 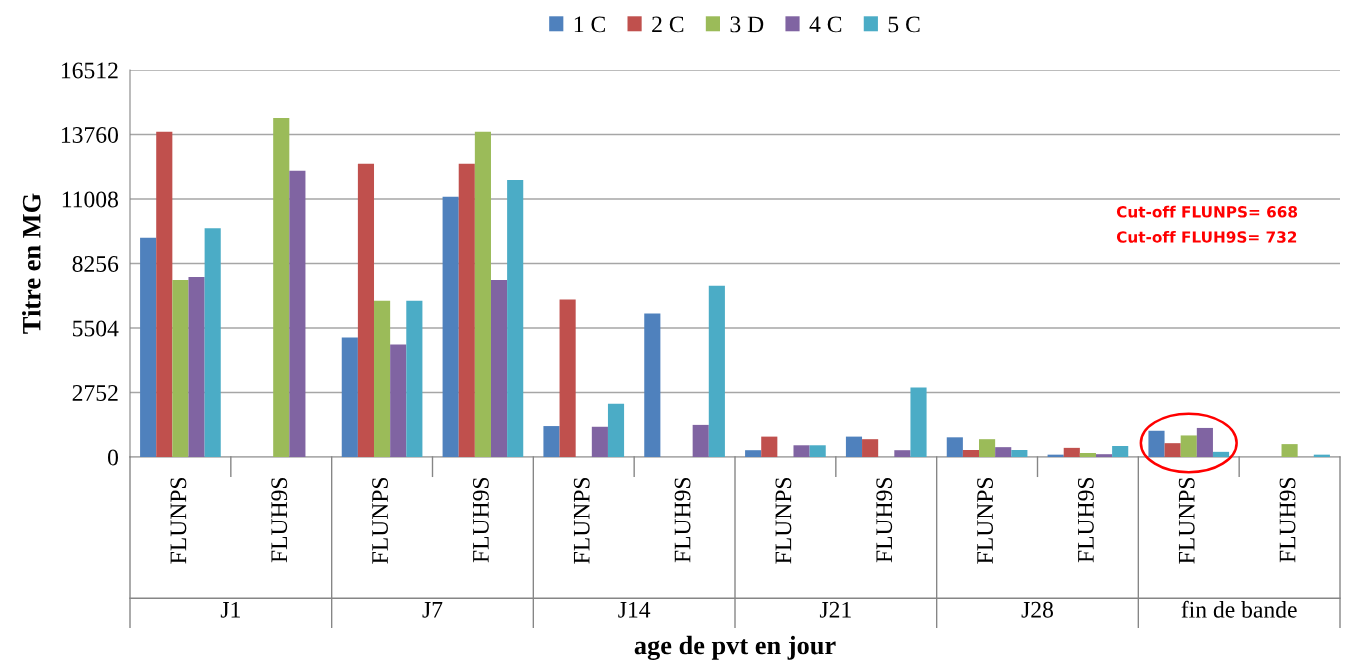 What do you see at coordinates (747, 24) in the screenshot?
I see `legend-label: 3 D` at bounding box center [747, 24].